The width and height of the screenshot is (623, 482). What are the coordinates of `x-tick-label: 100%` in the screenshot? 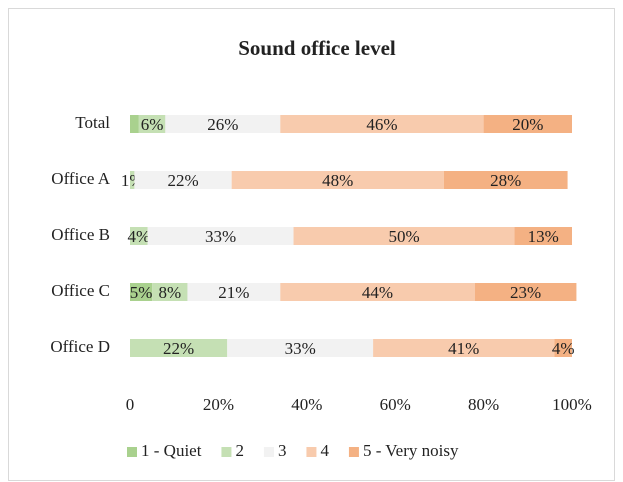 It's located at (572, 404).